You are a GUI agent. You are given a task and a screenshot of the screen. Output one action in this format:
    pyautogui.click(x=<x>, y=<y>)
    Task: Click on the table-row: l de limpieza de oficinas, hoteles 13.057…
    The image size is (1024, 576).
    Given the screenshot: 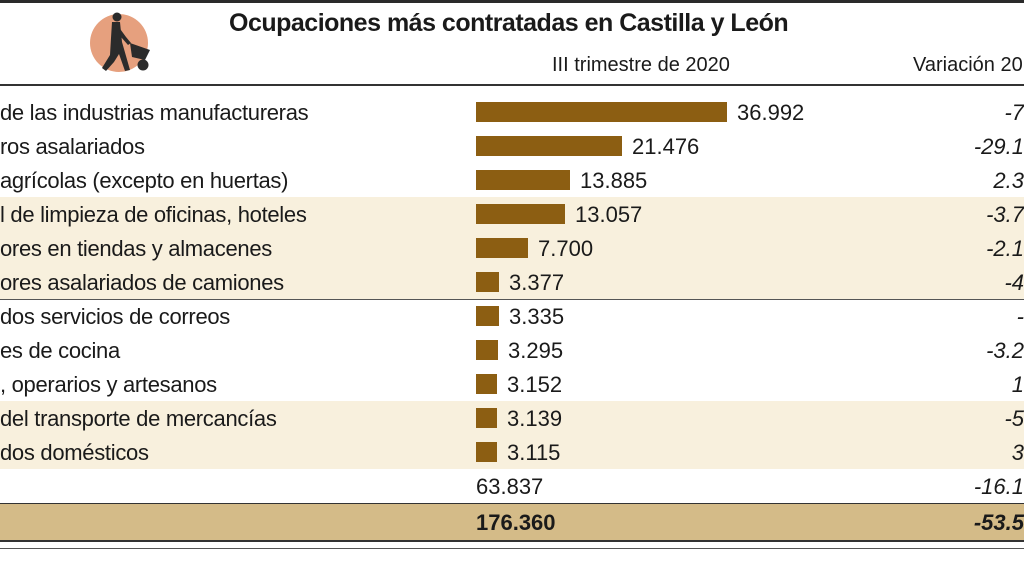 What is the action you would take?
    pyautogui.click(x=512, y=214)
    